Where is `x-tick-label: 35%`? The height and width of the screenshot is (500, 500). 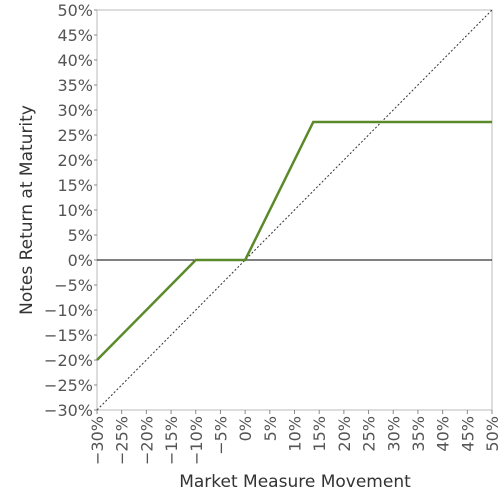 x-tick-label: 35% is located at coordinates (418, 434).